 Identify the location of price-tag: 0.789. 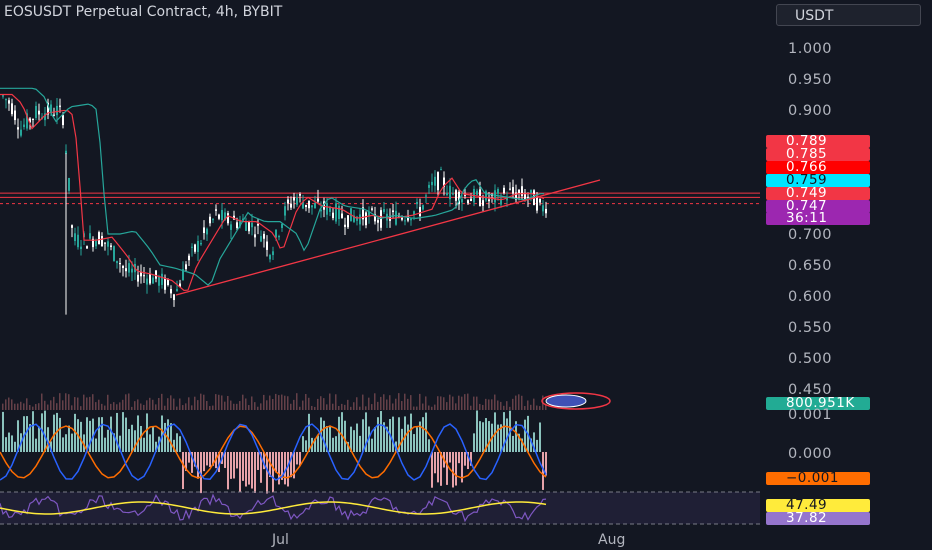
(818, 141).